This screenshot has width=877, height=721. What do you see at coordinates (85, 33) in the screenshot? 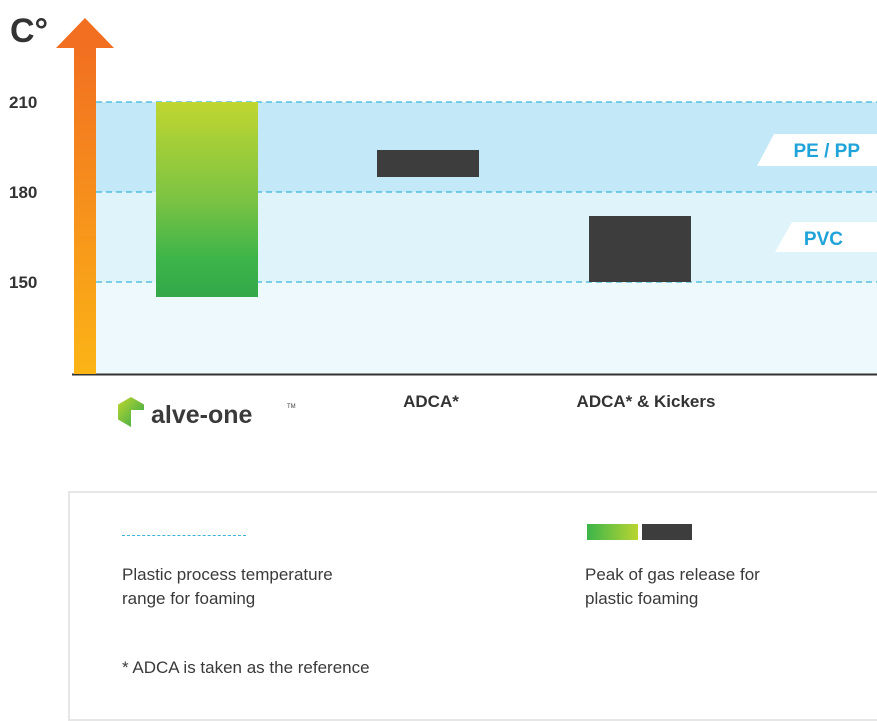
I see `y-axis-arrow-head` at bounding box center [85, 33].